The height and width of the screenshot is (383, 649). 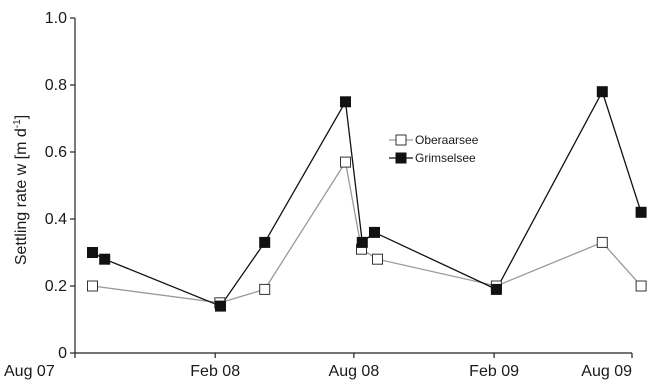 I want to click on legend-label: Oberaarsee, so click(x=447, y=140).